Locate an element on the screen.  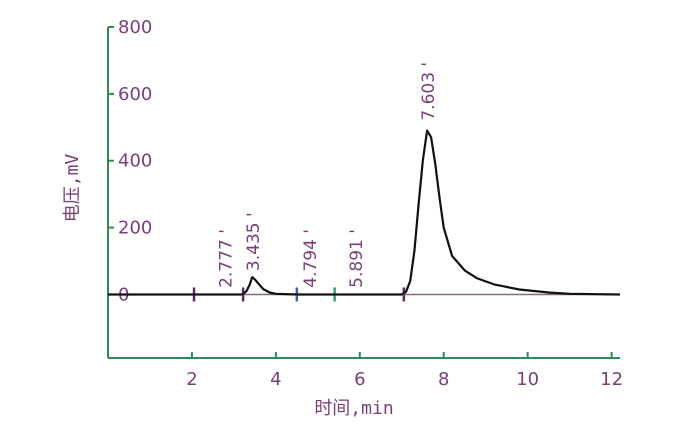
y-axis-title: 电压,mV is located at coordinates (72, 188).